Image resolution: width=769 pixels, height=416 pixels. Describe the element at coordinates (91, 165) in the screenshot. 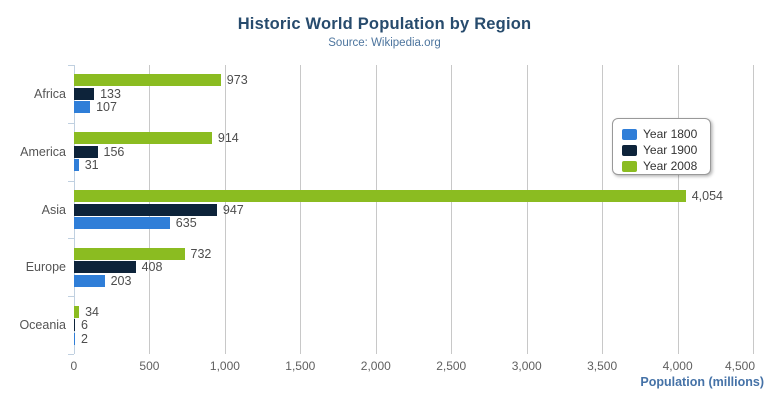

I see `bar-value-label: 31` at that location.